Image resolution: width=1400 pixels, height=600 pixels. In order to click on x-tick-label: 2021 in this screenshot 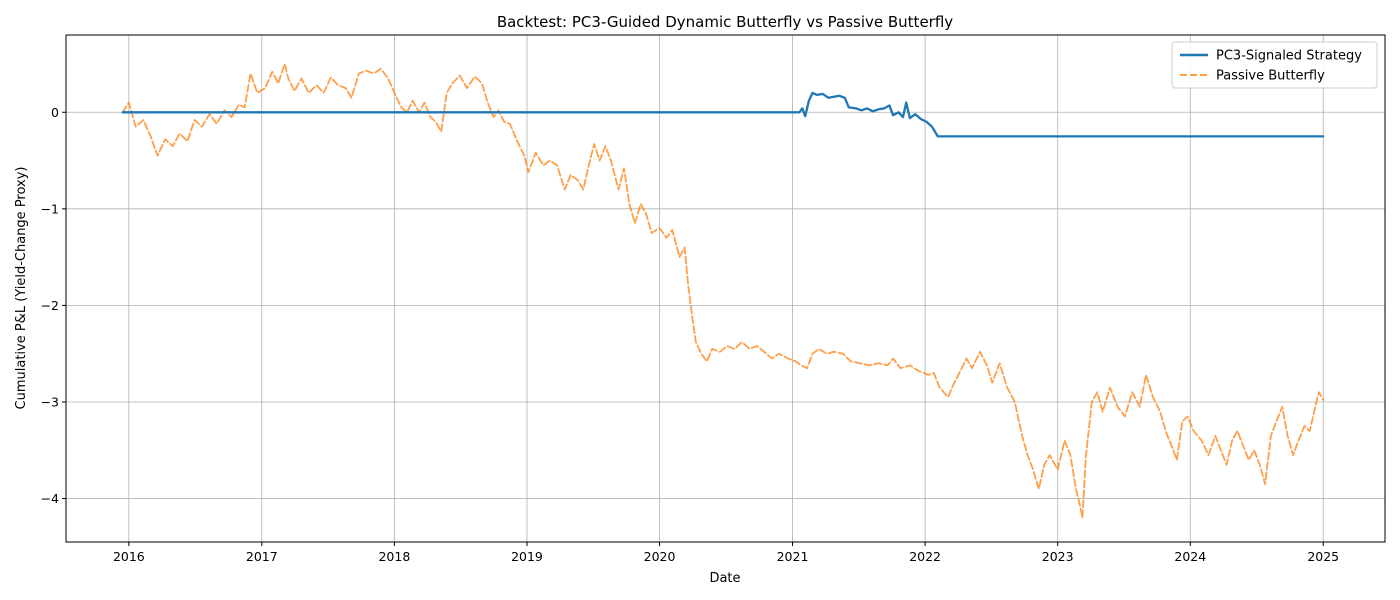, I will do `click(793, 556)`.